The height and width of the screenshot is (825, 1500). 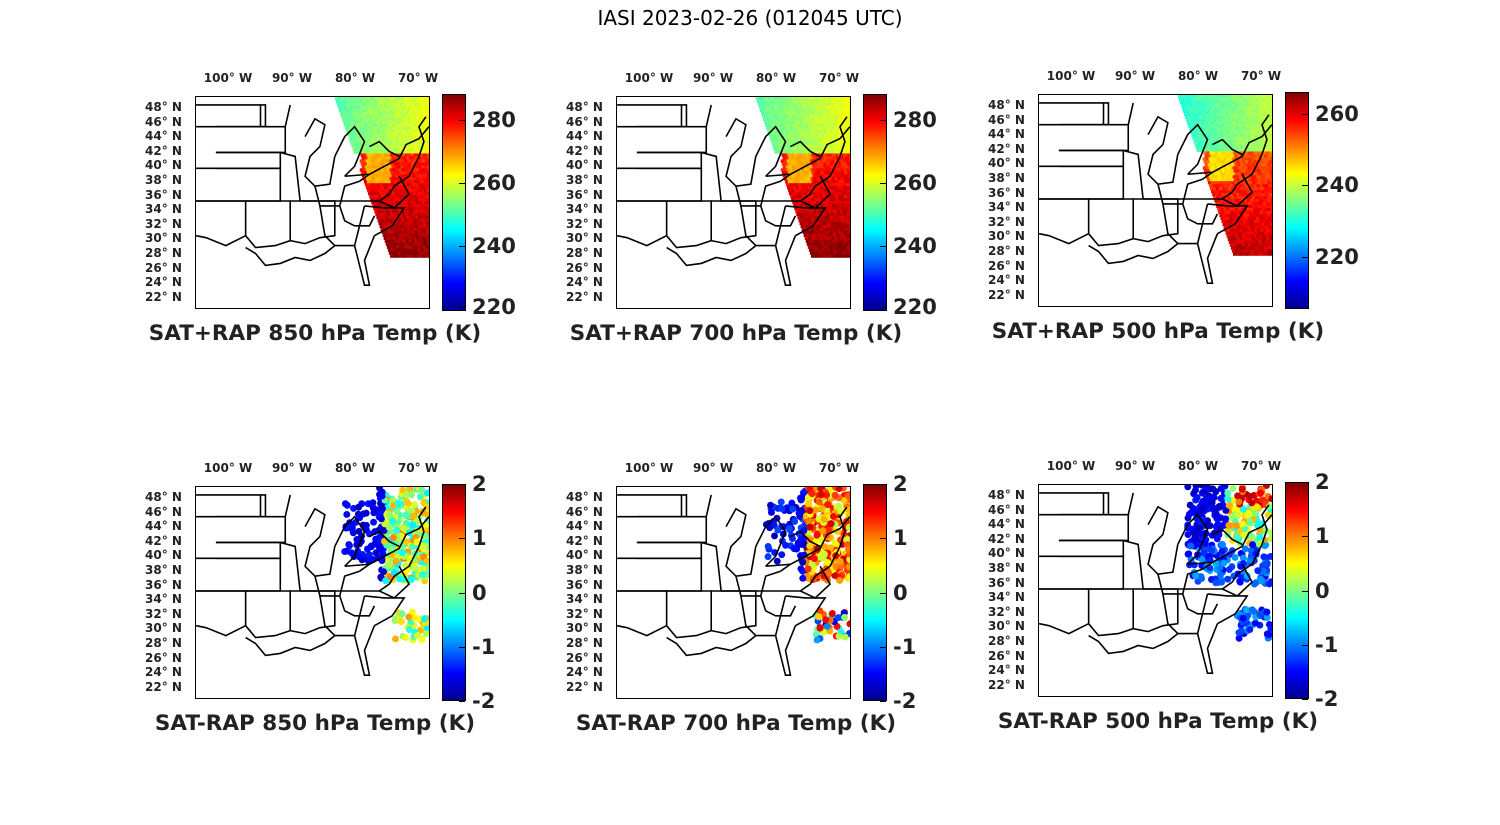 What do you see at coordinates (473, 538) in the screenshot?
I see `colorbar-tick-label: 1` at bounding box center [473, 538].